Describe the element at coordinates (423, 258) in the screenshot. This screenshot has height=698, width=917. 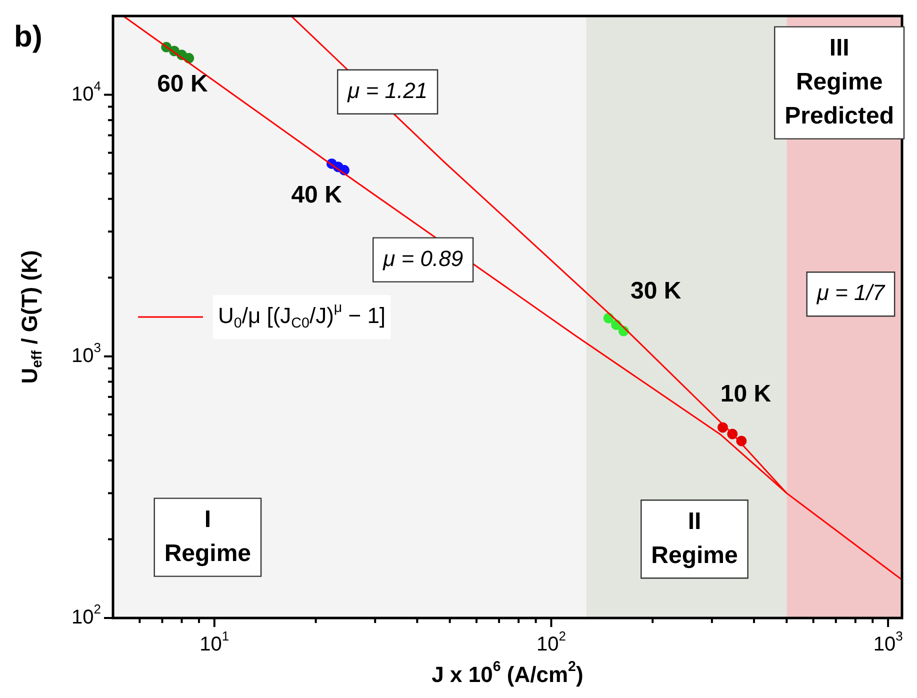
I see `annotation: μ = 0.89` at that location.